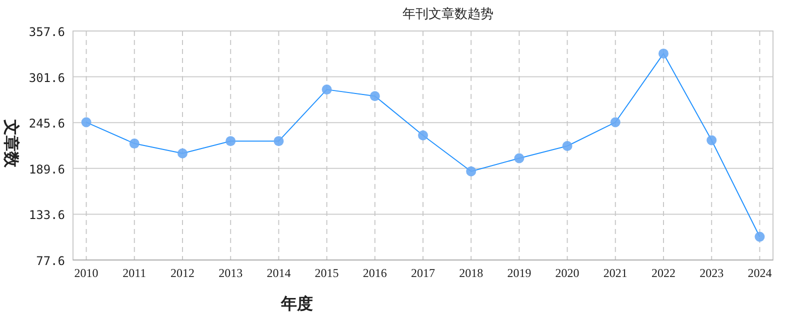  Describe the element at coordinates (46, 169) in the screenshot. I see `y-tick-label: 189.6` at that location.